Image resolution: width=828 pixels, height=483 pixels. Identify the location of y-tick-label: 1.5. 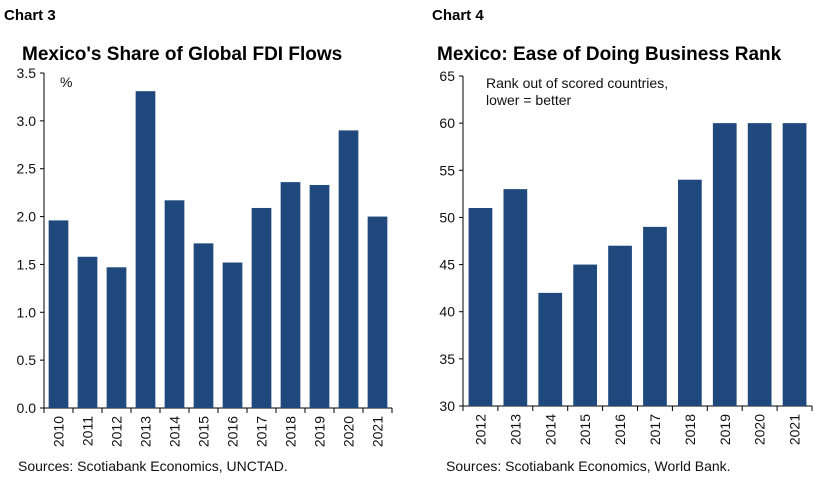
(27, 264).